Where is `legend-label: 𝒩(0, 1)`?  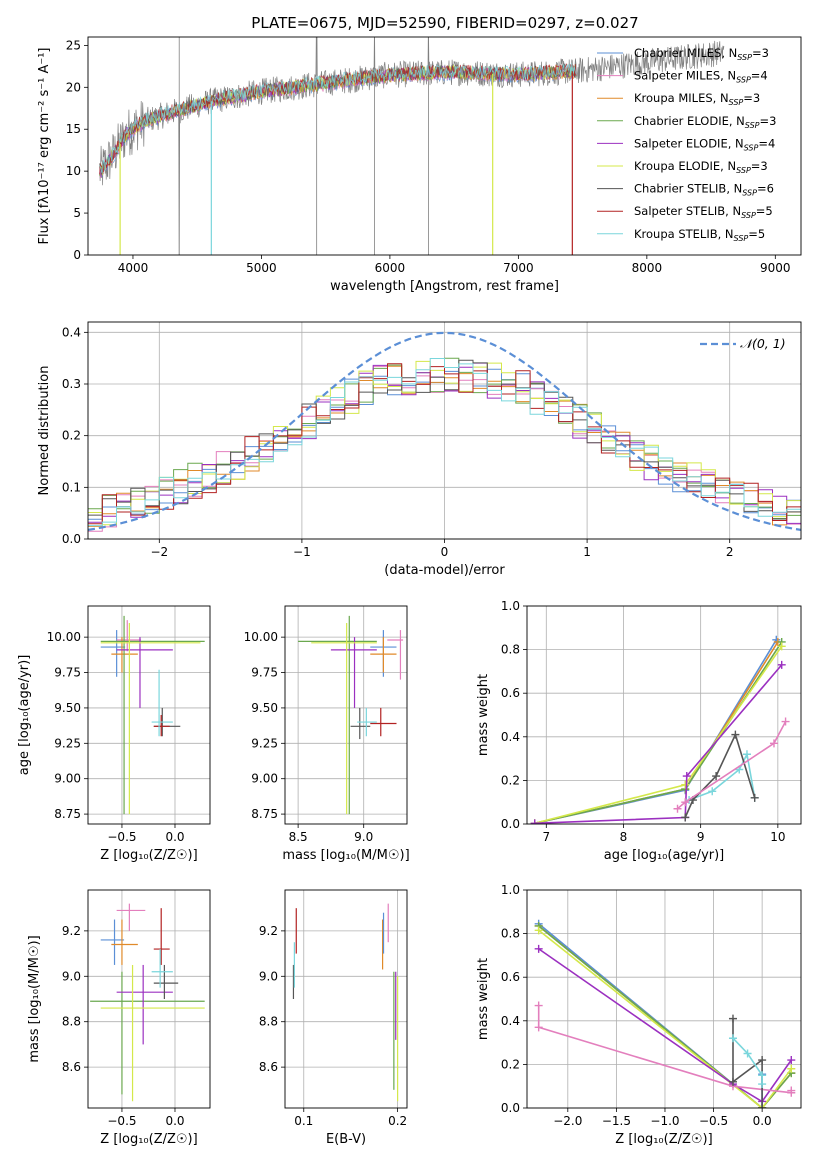
legend-label: 𝒩(0, 1) is located at coordinates (763, 343).